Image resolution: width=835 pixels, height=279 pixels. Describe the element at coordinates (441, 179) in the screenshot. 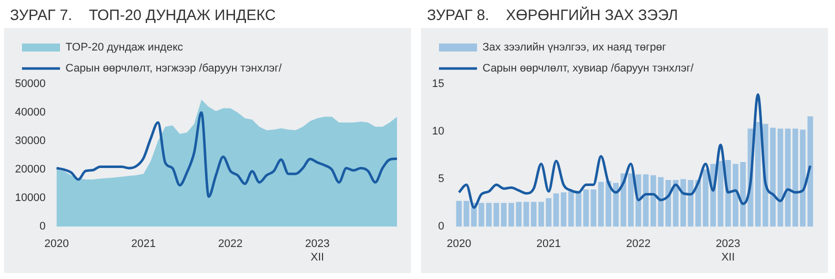

I see `y-tick-label: 5` at that location.